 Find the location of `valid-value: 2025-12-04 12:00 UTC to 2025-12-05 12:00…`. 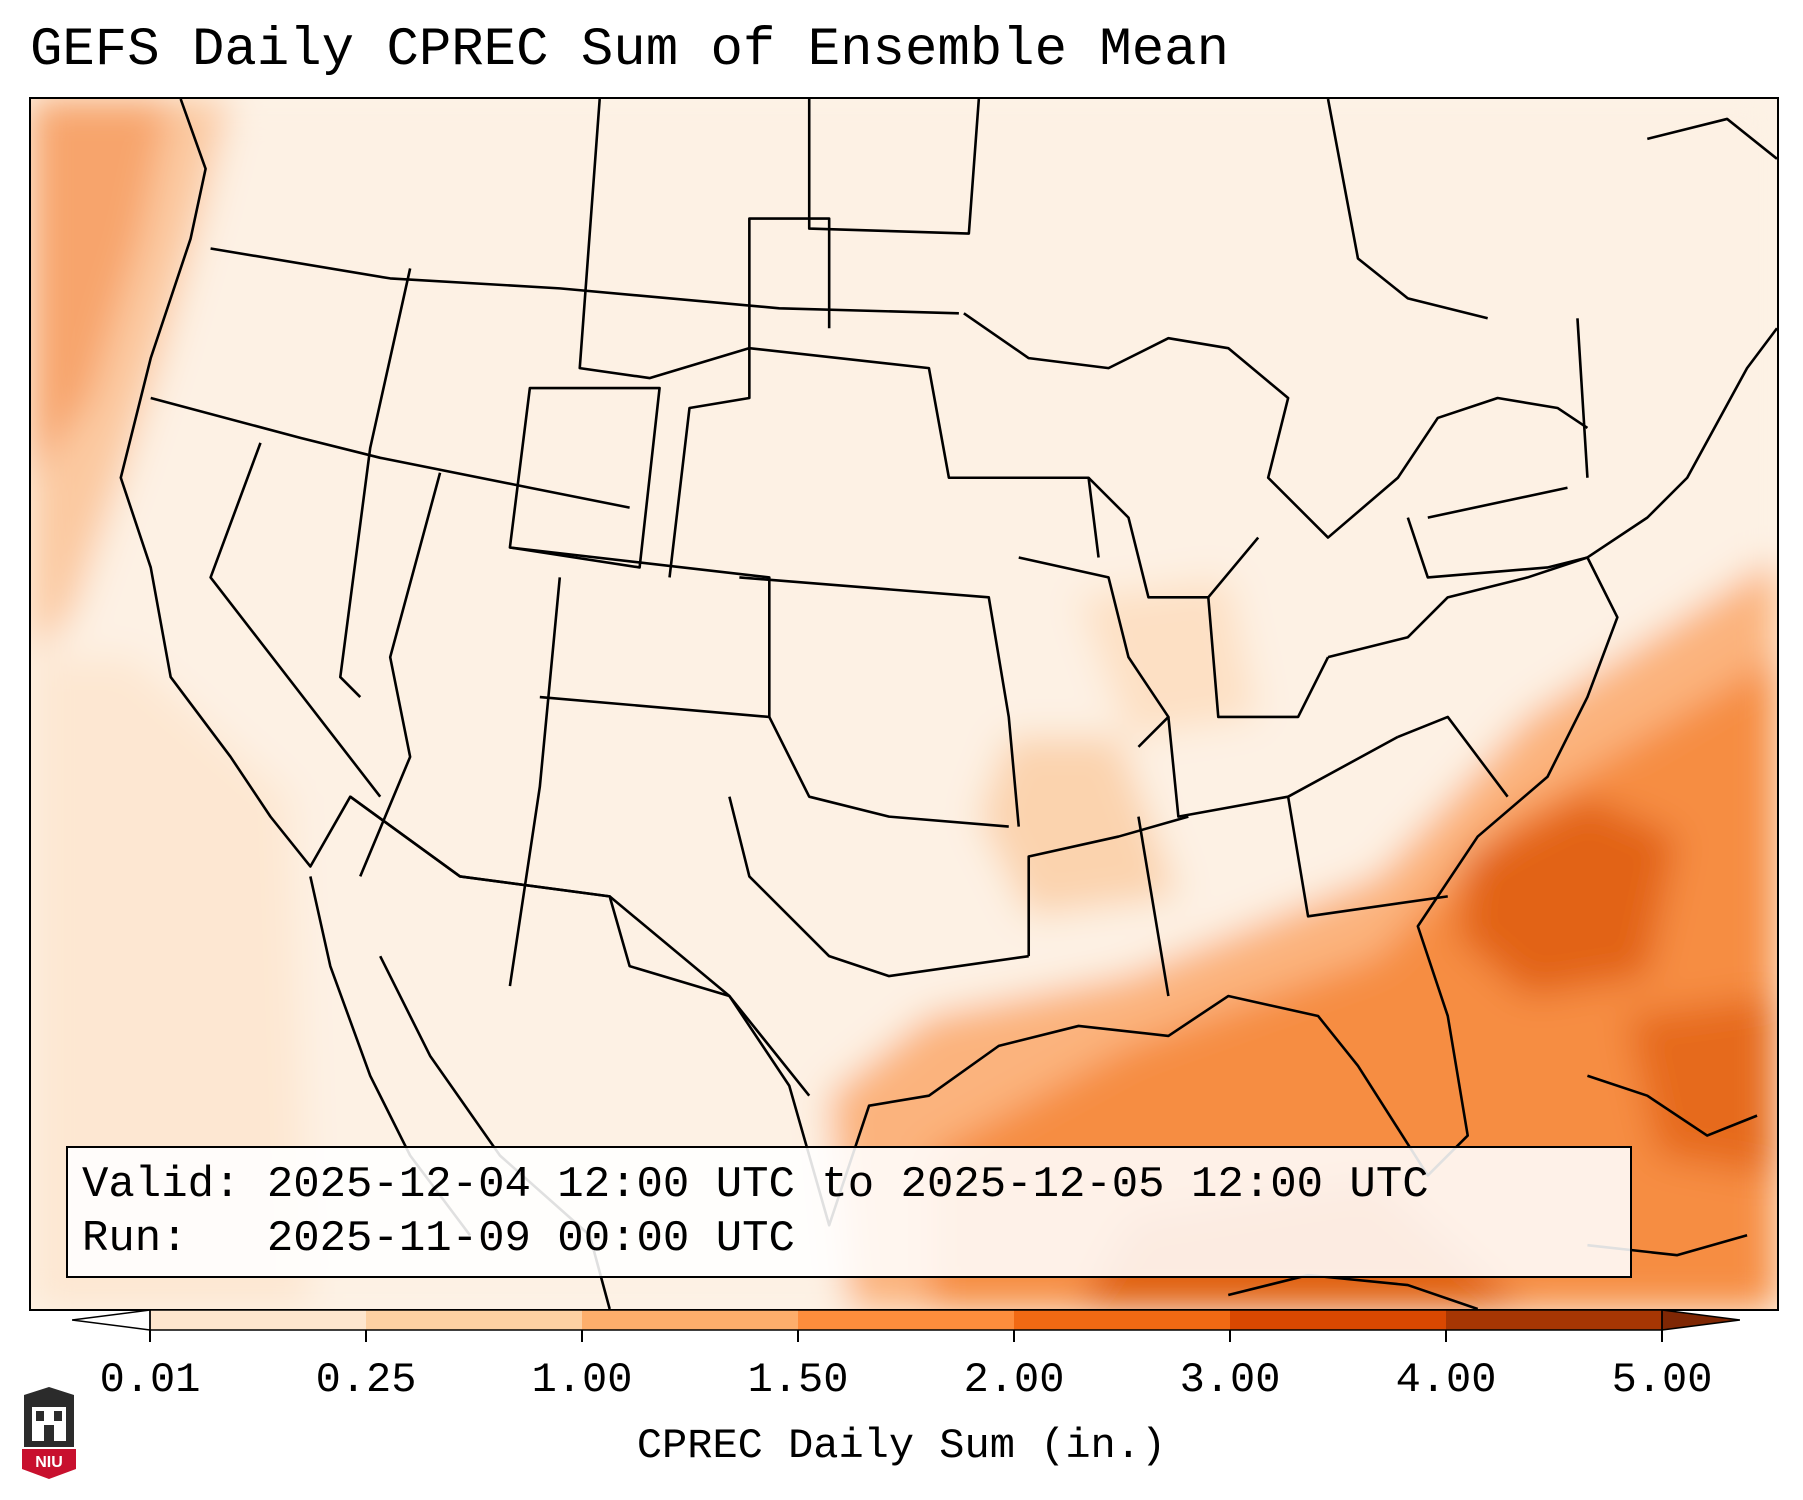

valid-value: 2025-12-04 12:00 UTC to 2025-12-05 12:00… is located at coordinates (847, 1185).